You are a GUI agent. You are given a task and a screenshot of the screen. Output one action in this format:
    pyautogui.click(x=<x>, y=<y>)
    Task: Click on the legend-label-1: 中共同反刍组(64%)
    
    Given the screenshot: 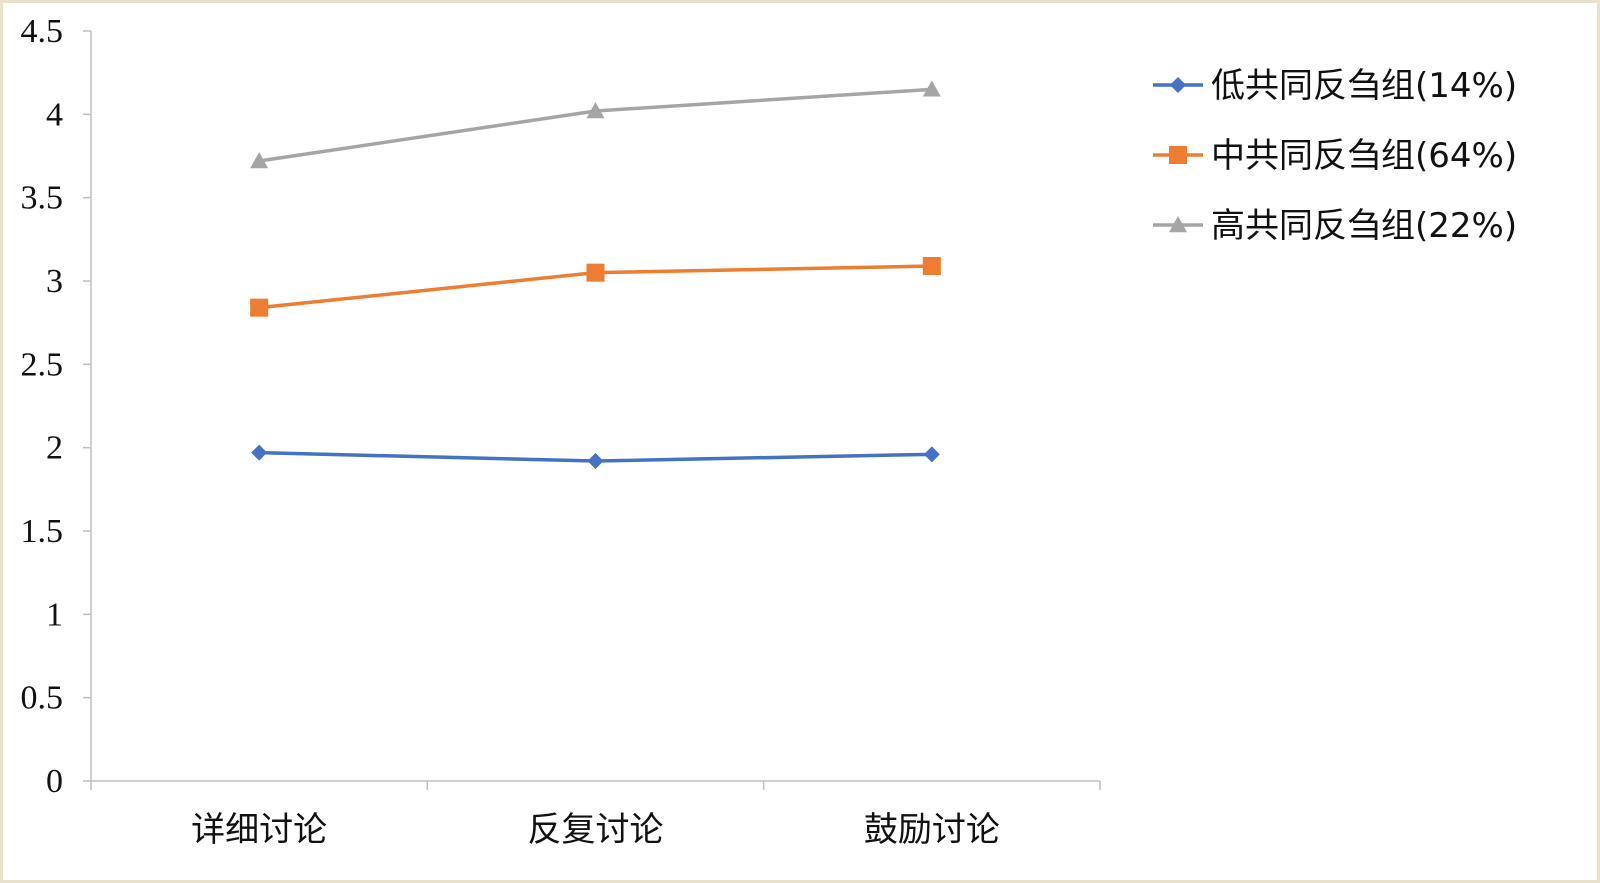 What is the action you would take?
    pyautogui.click(x=1364, y=156)
    